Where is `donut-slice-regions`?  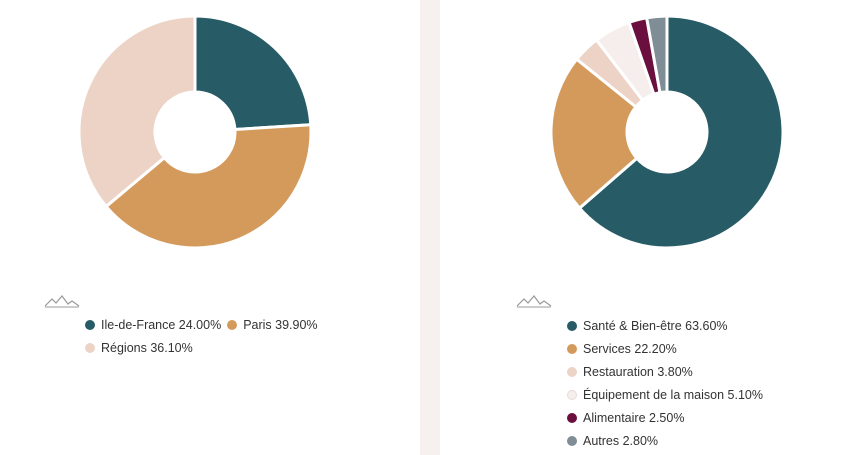
donut-slice-regions is located at coordinates (137, 111).